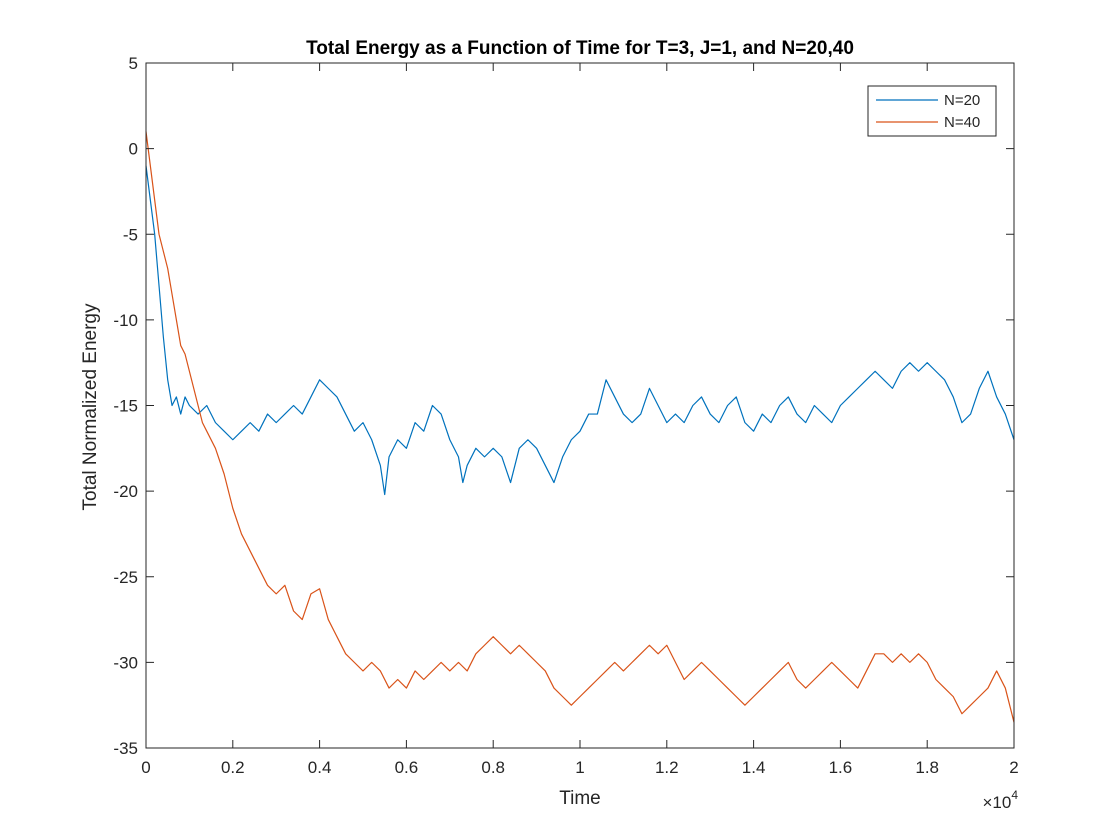  Describe the element at coordinates (407, 767) in the screenshot. I see `x-tick-label: 0.6` at that location.